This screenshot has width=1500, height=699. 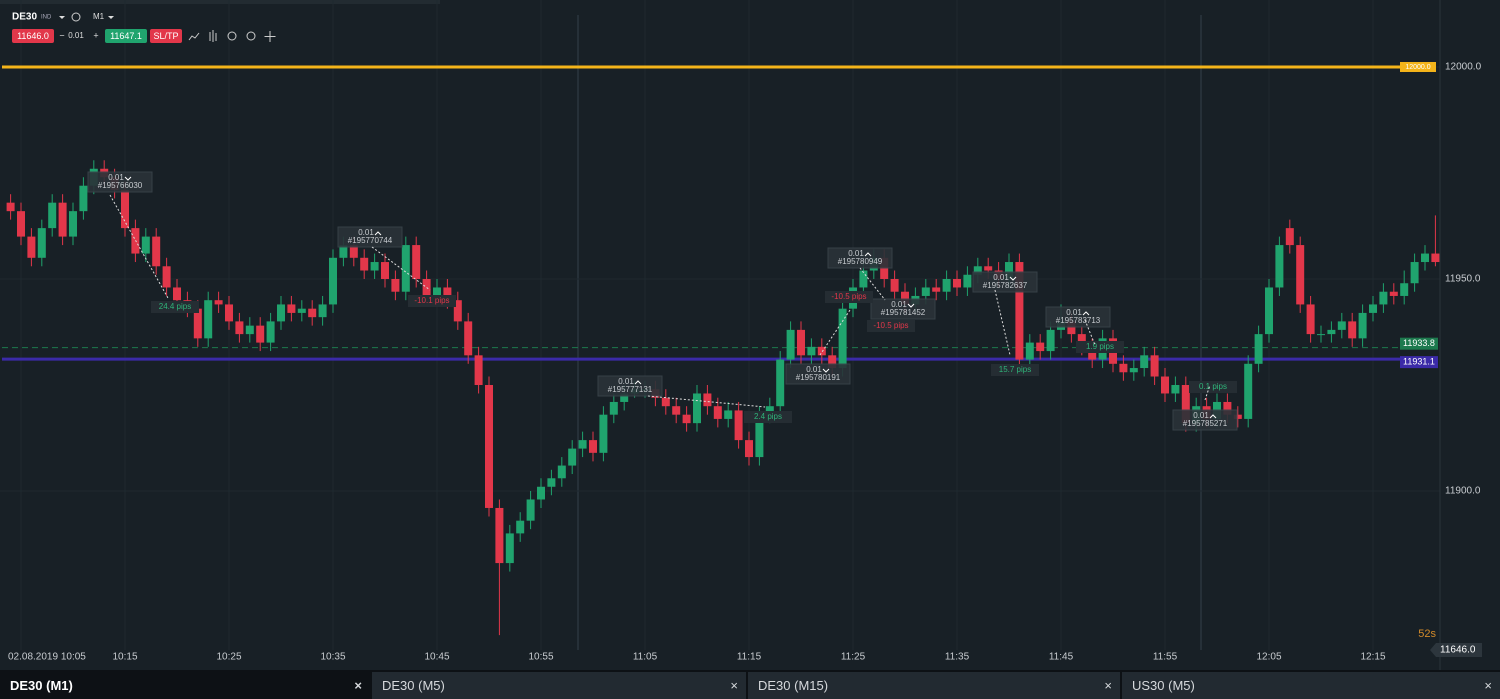 I want to click on lot-size: 0.01, so click(x=76, y=35).